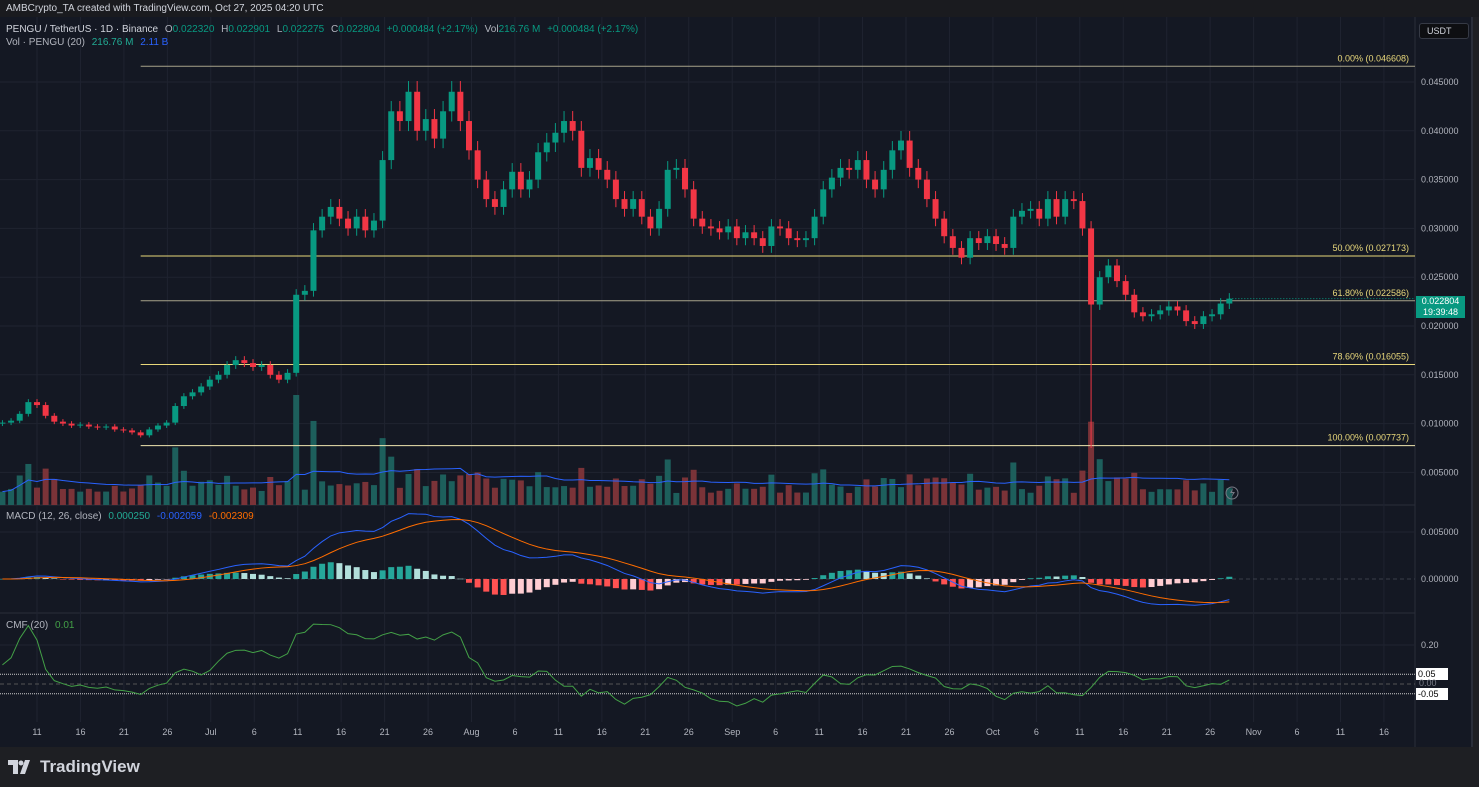 This screenshot has height=787, width=1479. What do you see at coordinates (1370, 357) in the screenshot?
I see `fib-level-label: 78.60% (0.016055)` at bounding box center [1370, 357].